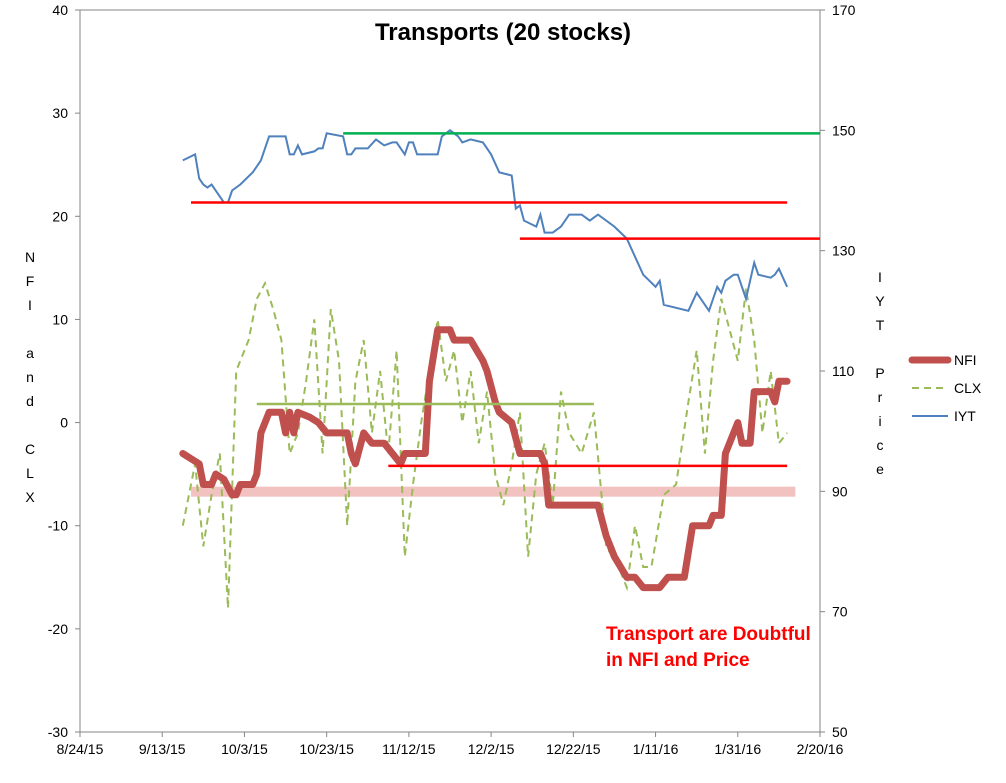  What do you see at coordinates (737, 749) in the screenshot?
I see `x-tick-label: 1/31/16` at bounding box center [737, 749].